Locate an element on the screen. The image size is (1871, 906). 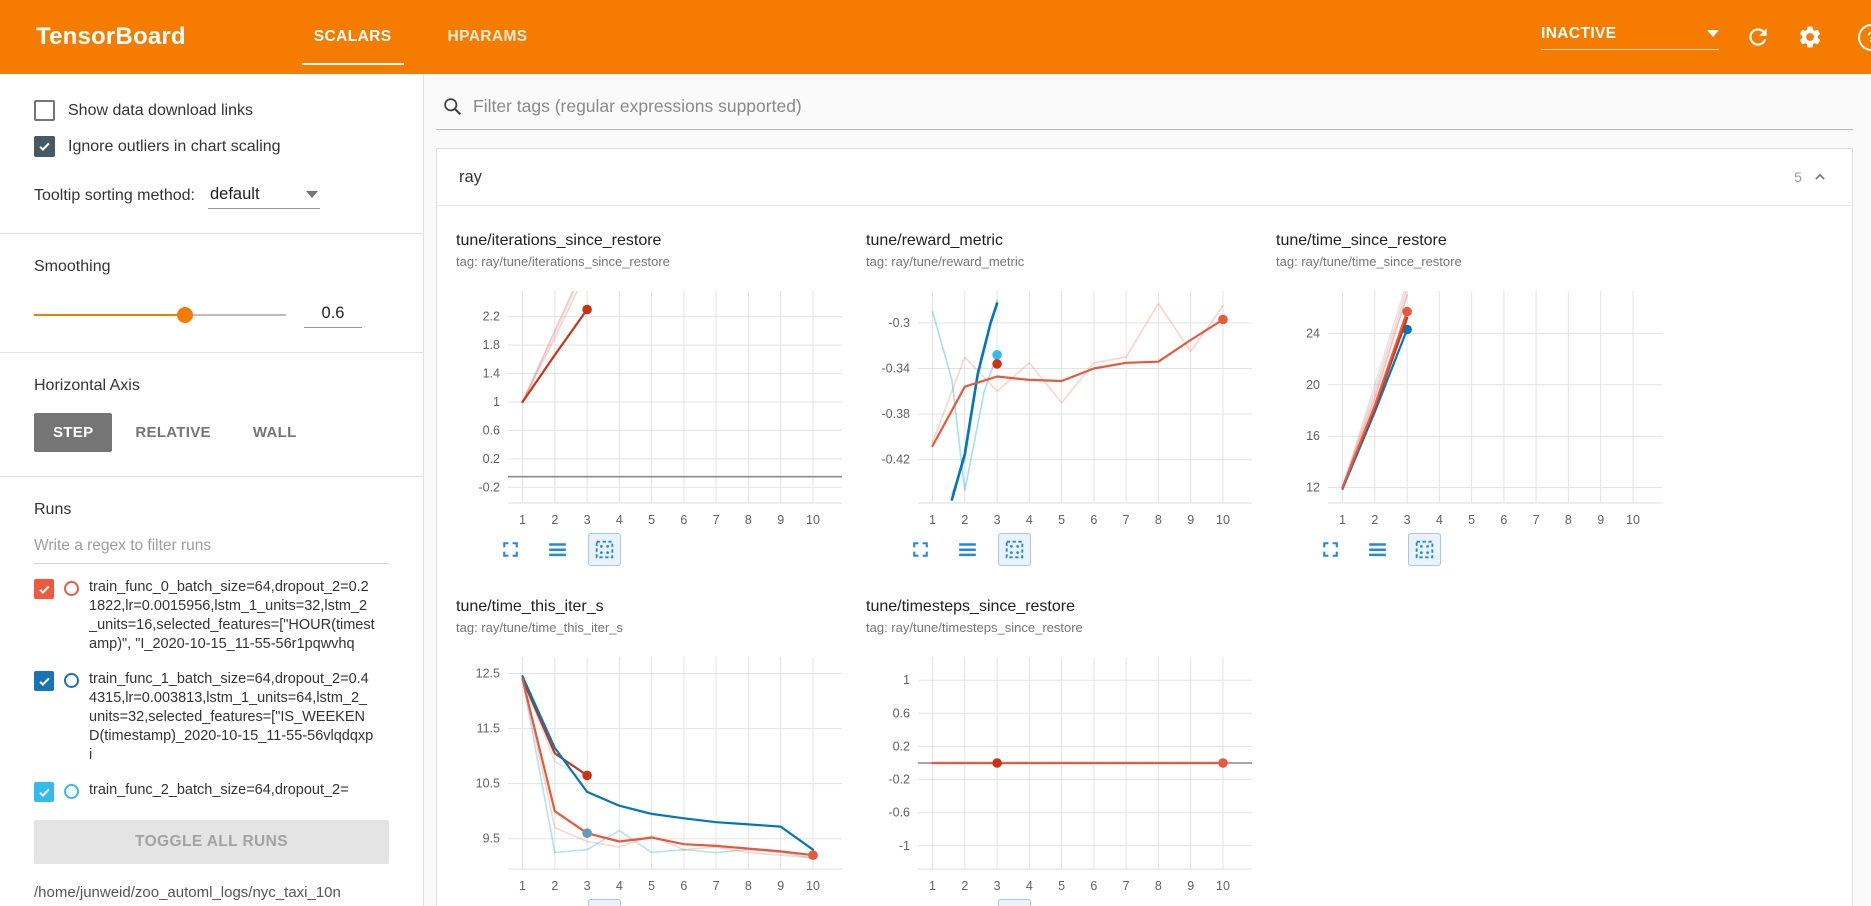
line-chart: 1 2 3 4 5 6 7 8 9 10 -0.2 0.2 0.6 1 1.4 1.8 2.2 is located at coordinates (653, 406).